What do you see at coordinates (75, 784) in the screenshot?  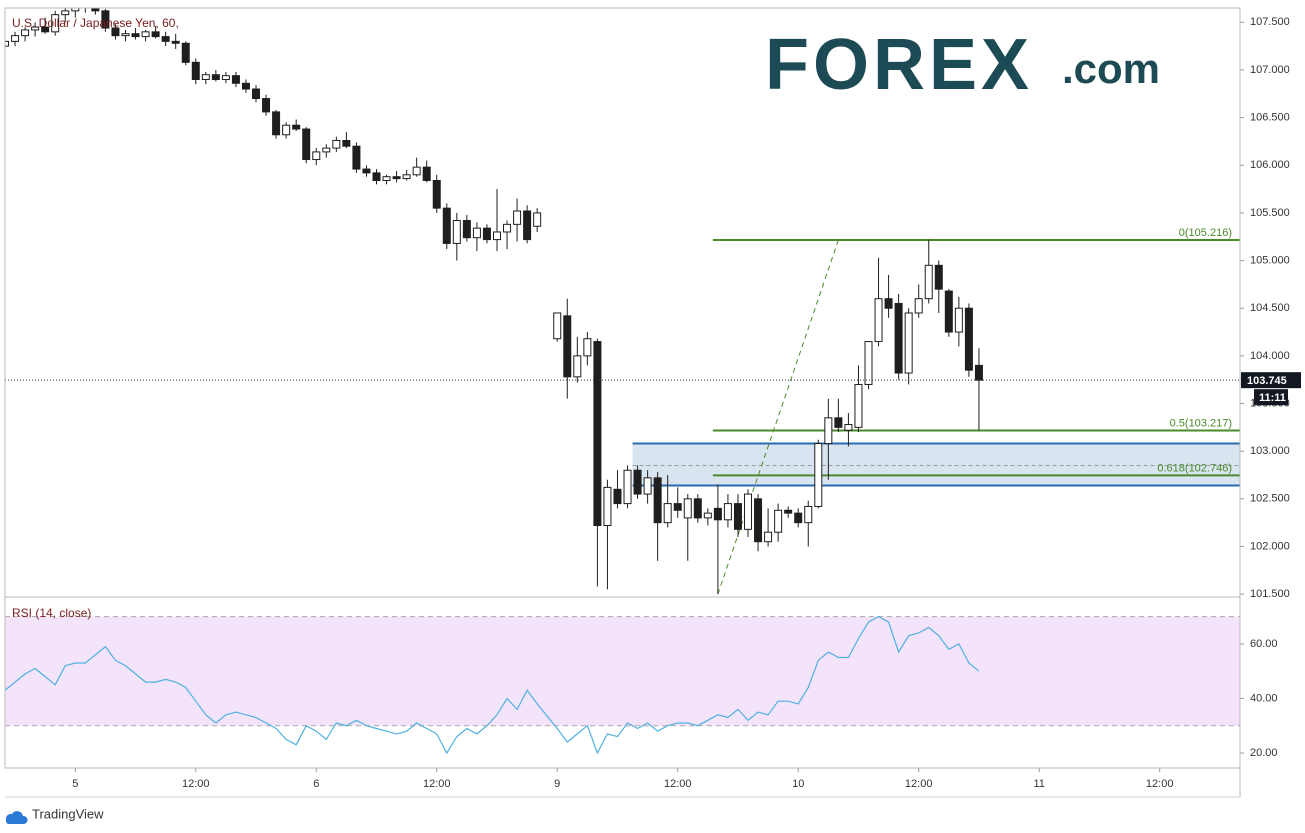 I see `x-tick-label: 5` at bounding box center [75, 784].